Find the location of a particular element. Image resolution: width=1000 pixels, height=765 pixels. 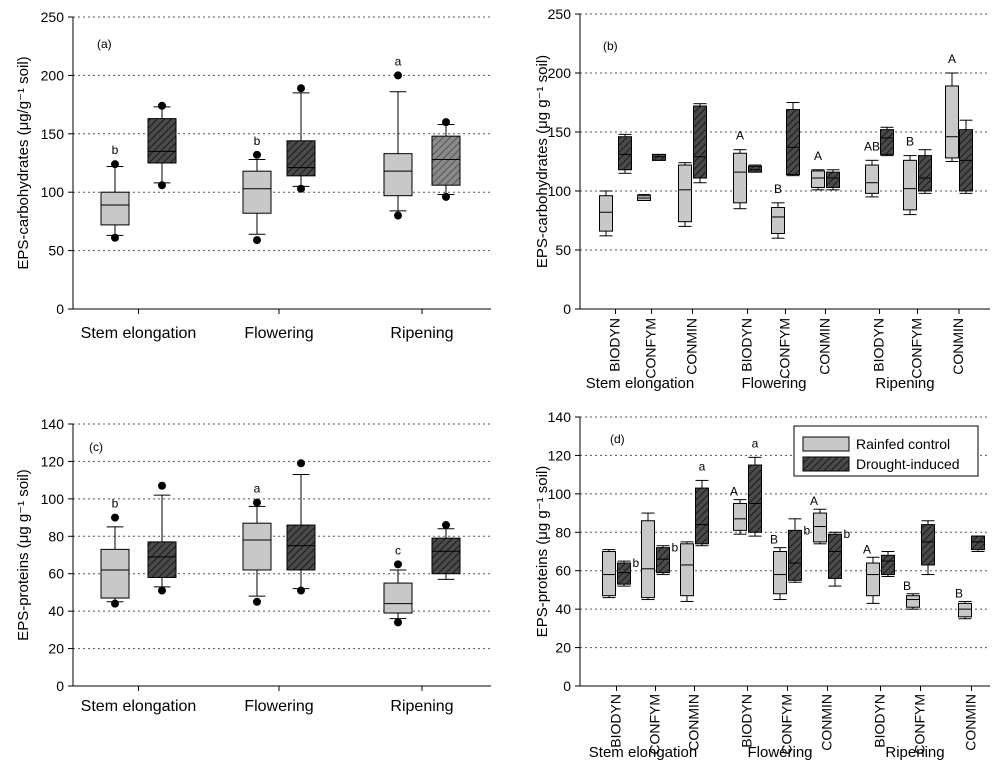

panel-a-category-label: Stem elongation is located at coordinates (139, 333).